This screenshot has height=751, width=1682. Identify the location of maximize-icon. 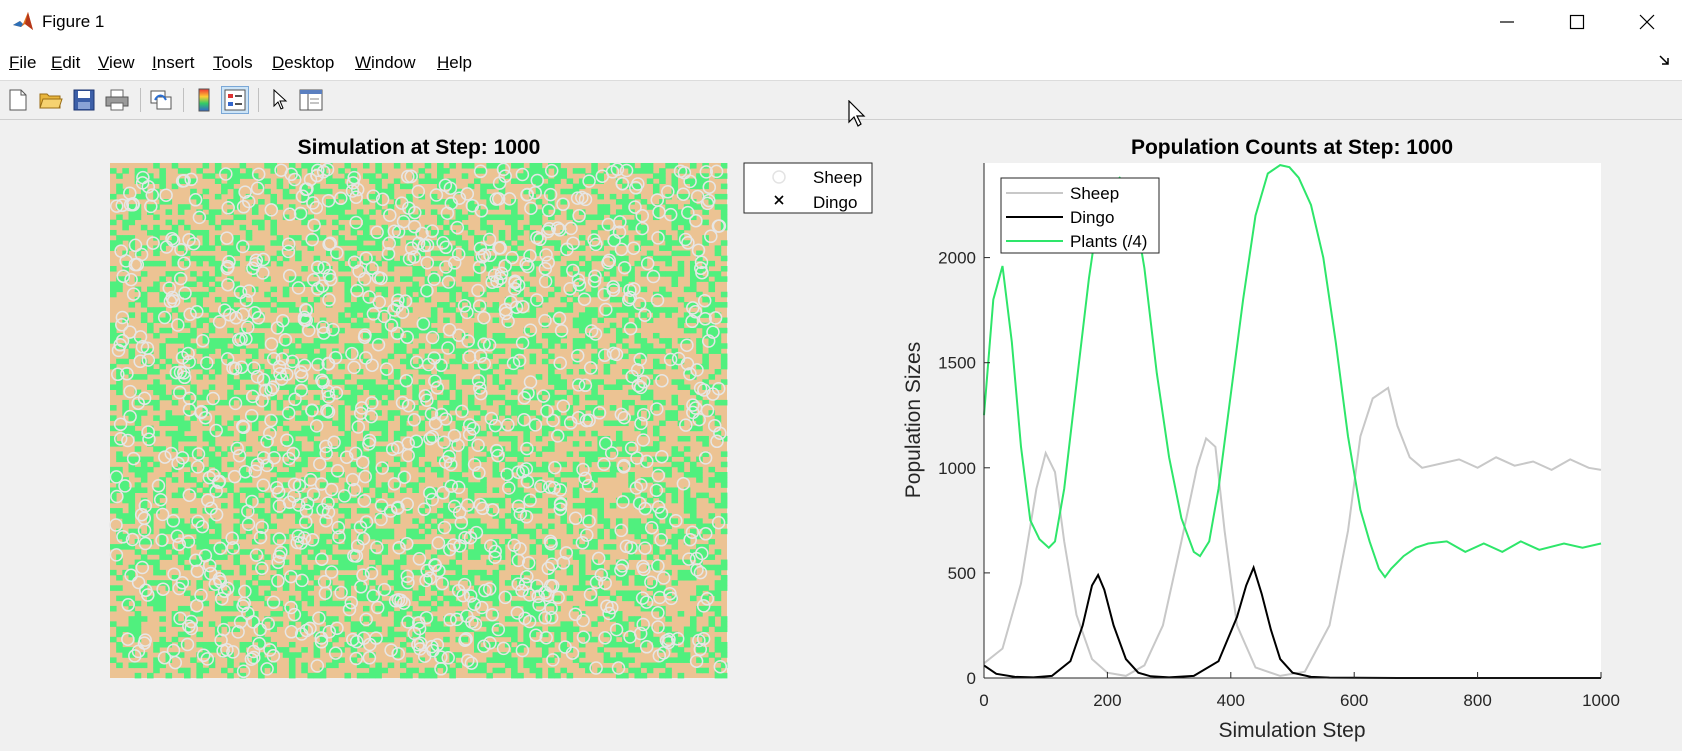
(1577, 22).